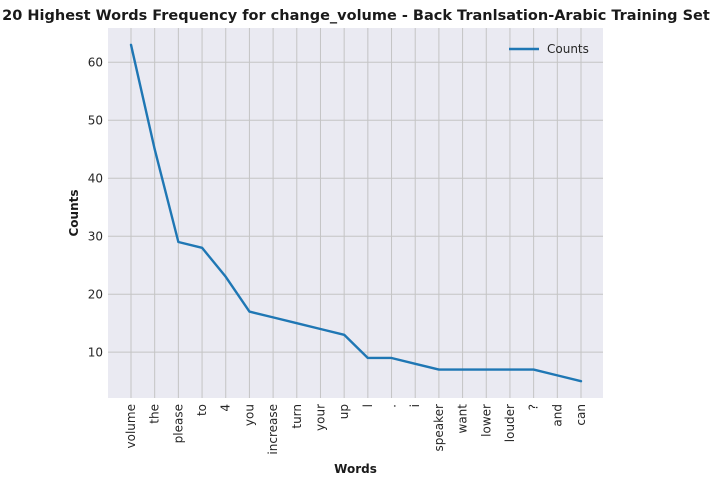  I want to click on x-tick-label: i, so click(415, 405).